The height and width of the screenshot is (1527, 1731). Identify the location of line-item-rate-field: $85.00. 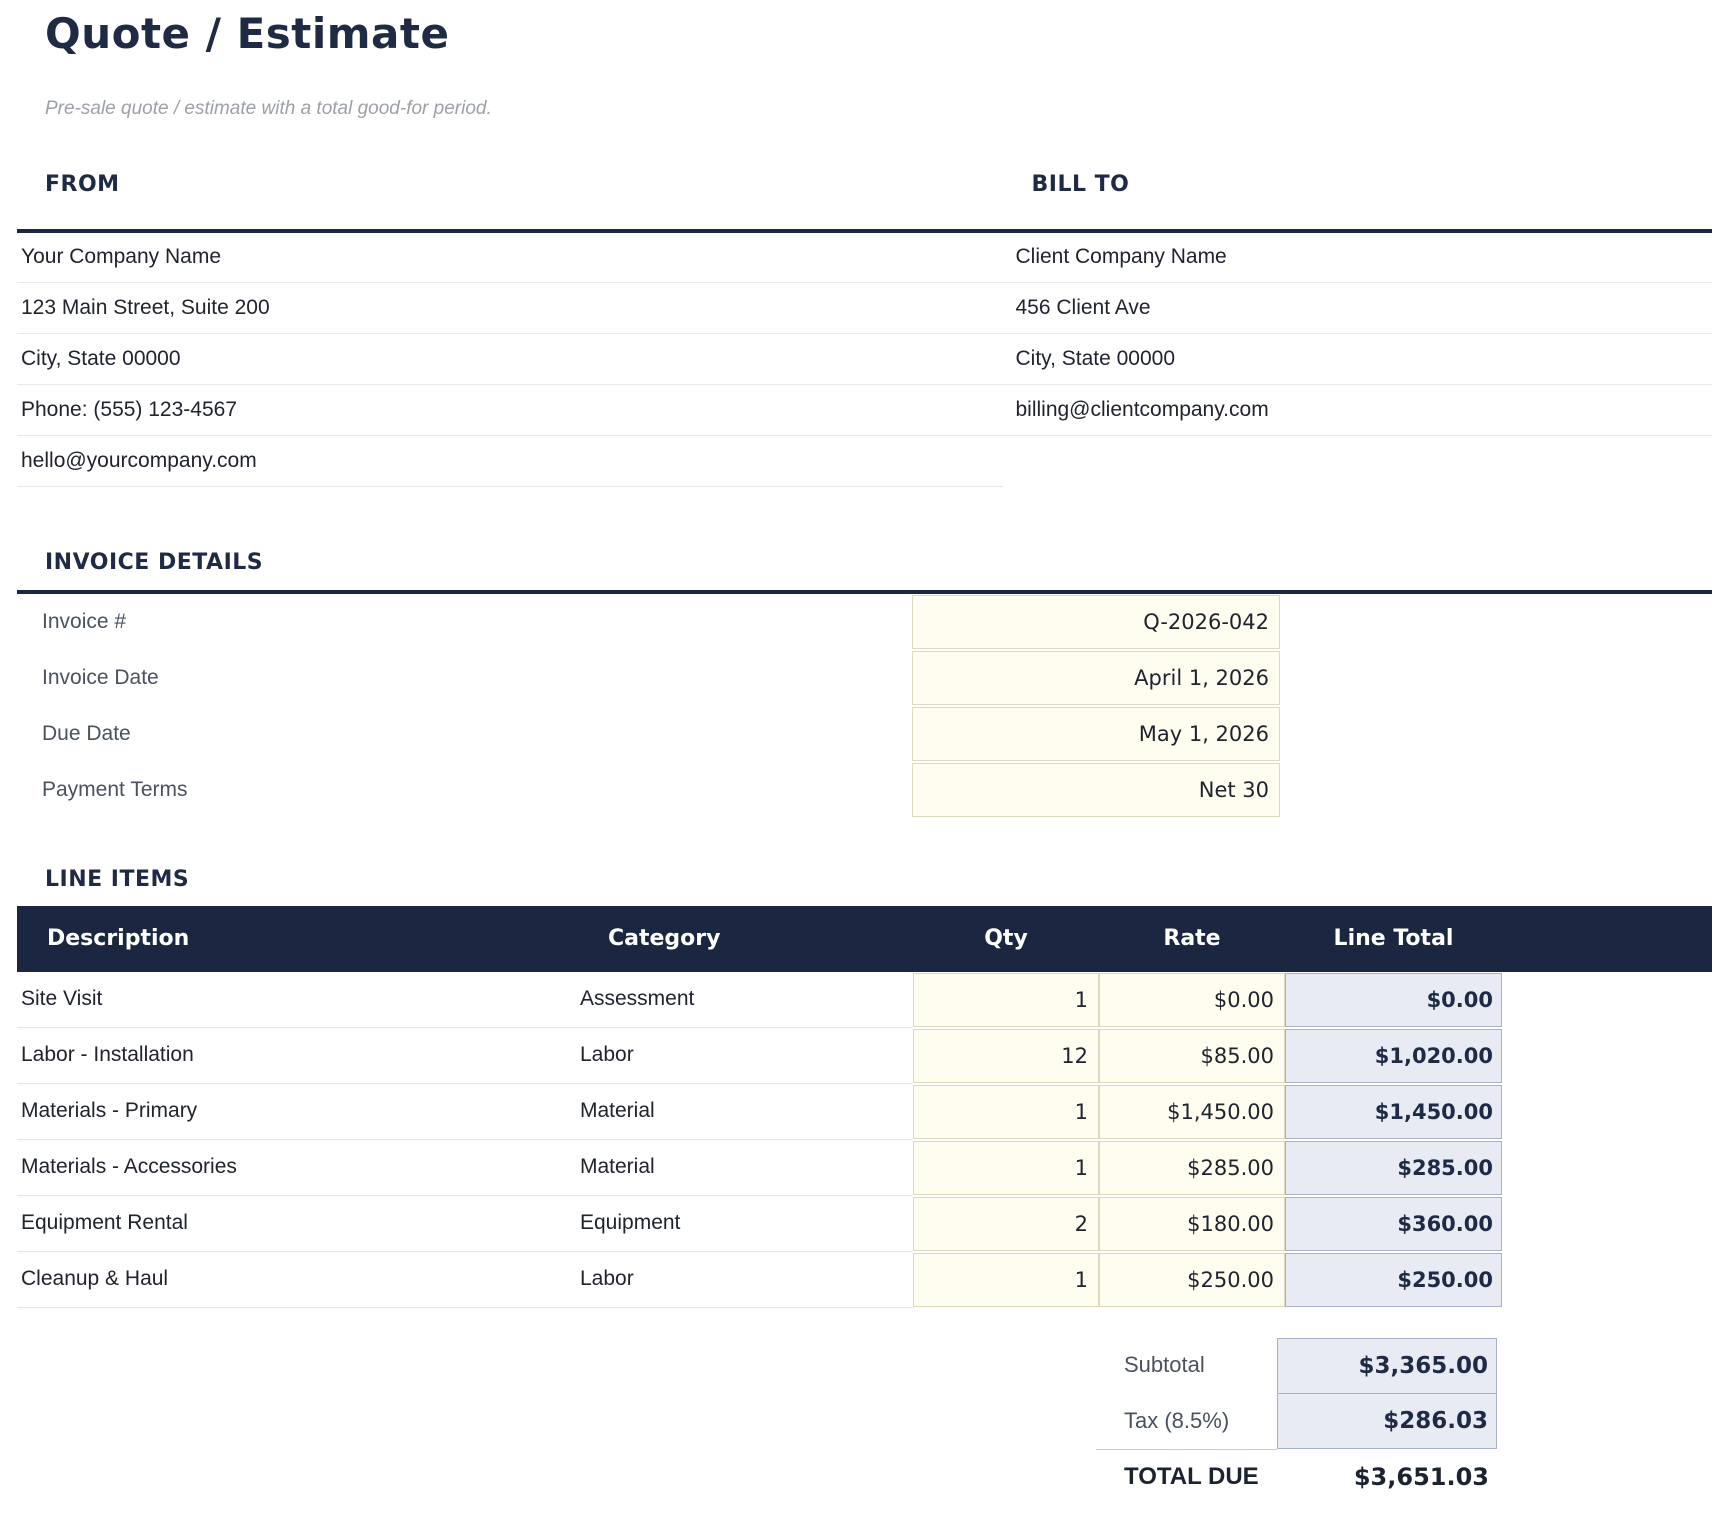
(1192, 1055).